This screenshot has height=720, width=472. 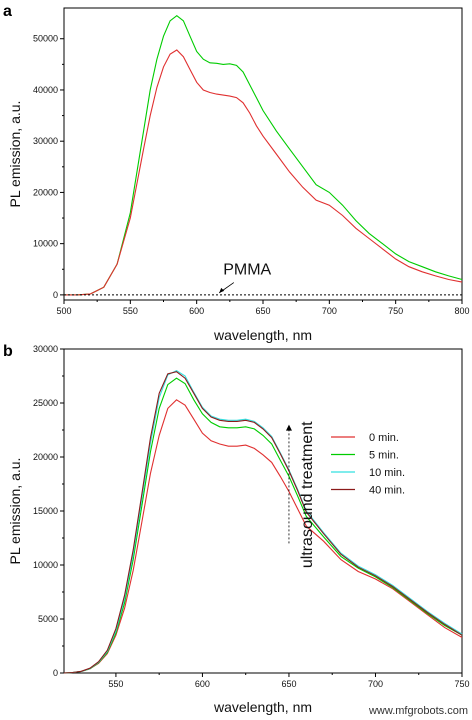 I want to click on legend-label: 5 min., so click(x=384, y=456).